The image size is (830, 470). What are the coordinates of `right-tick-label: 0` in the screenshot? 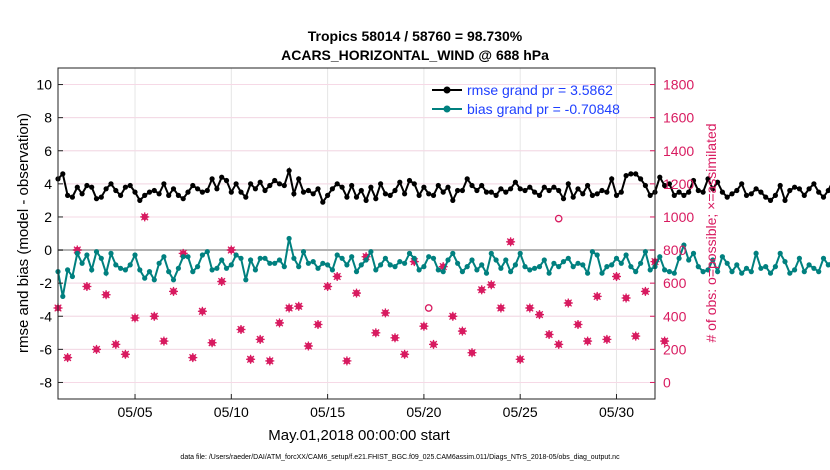 It's located at (667, 382).